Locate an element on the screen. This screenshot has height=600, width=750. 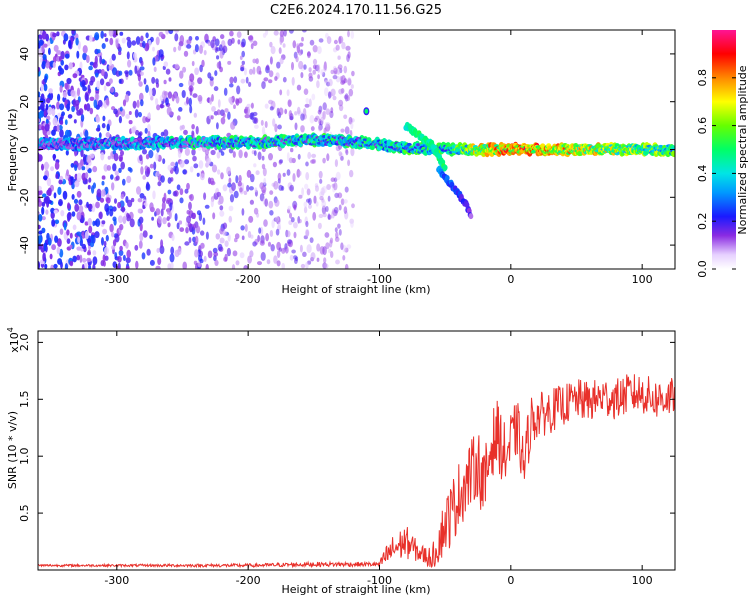
snr-y-axis-title: SNR (10 * v/v) is located at coordinates (12, 450).